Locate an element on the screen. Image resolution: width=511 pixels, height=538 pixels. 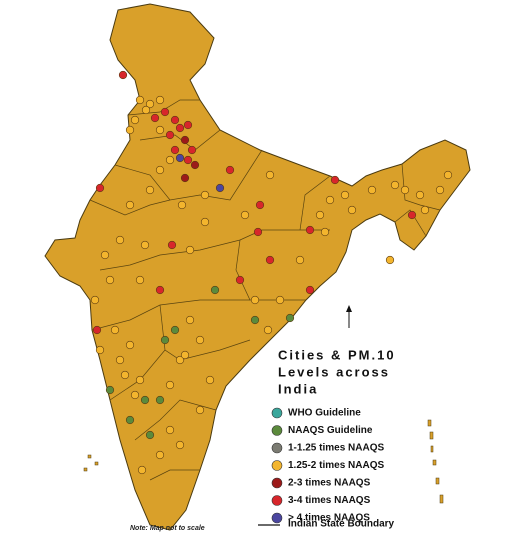
legend-label: NAAQS Guideline is located at coordinates (330, 430).